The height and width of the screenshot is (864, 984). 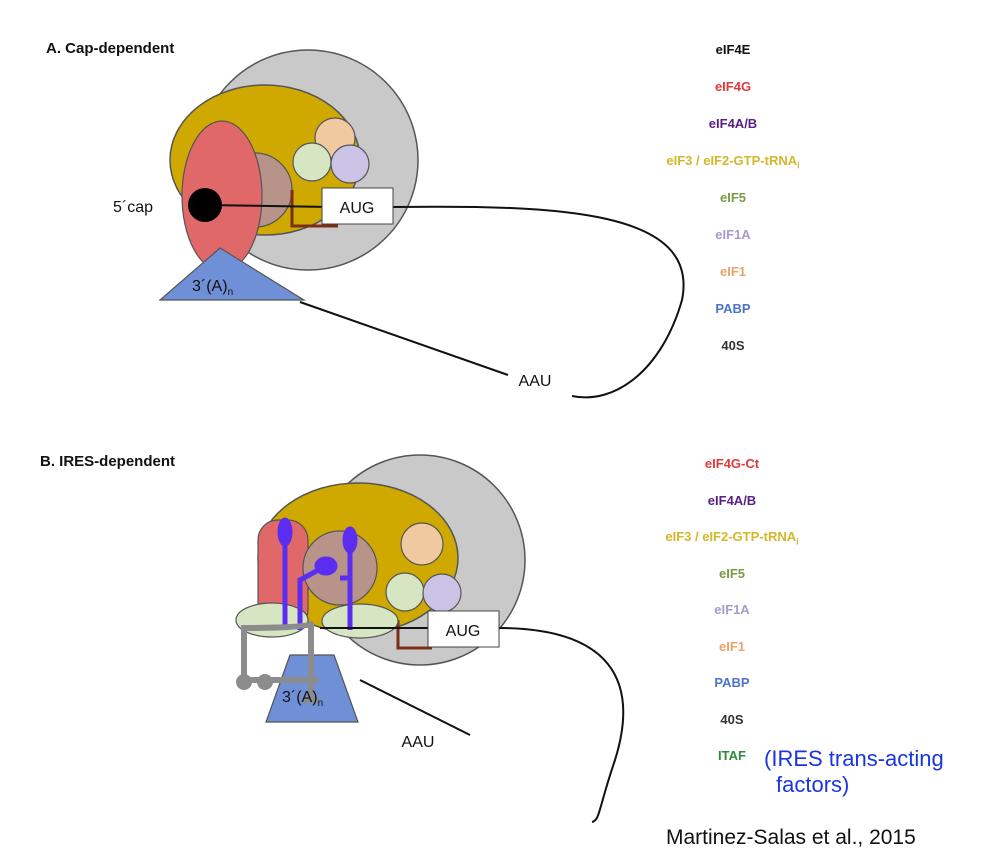 What do you see at coordinates (813, 784) in the screenshot?
I see `itaf-note-line-2: factors)` at bounding box center [813, 784].